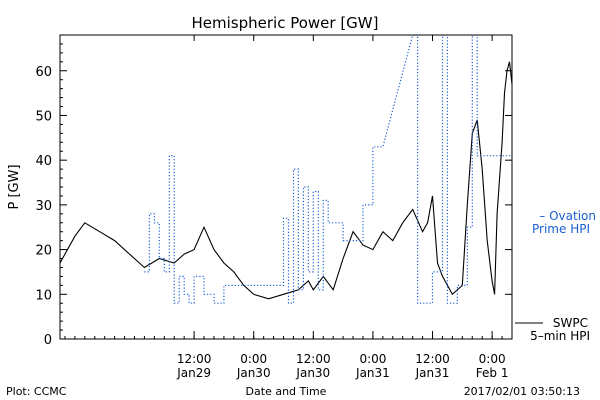  Describe the element at coordinates (36, 391) in the screenshot. I see `footer-plot-credit: Plot: CCMC` at that location.